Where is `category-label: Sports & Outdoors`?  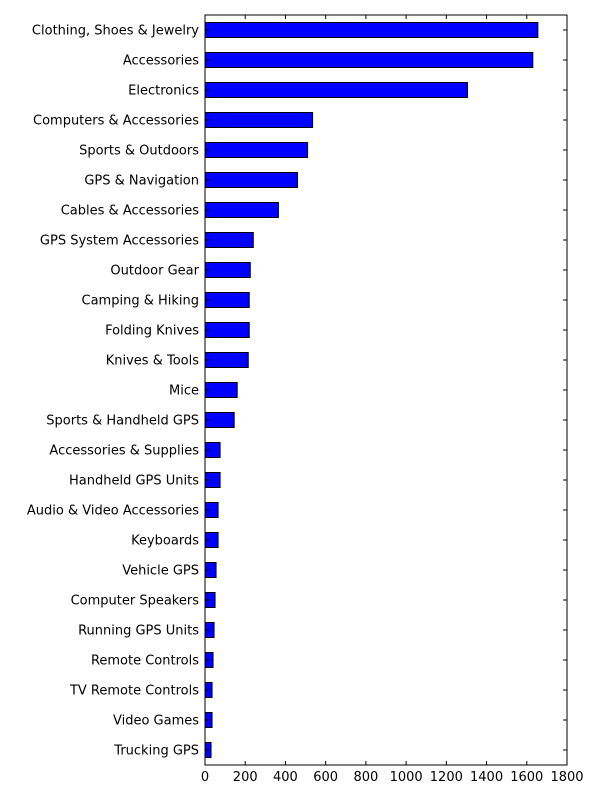
category-label: Sports & Outdoors is located at coordinates (139, 151).